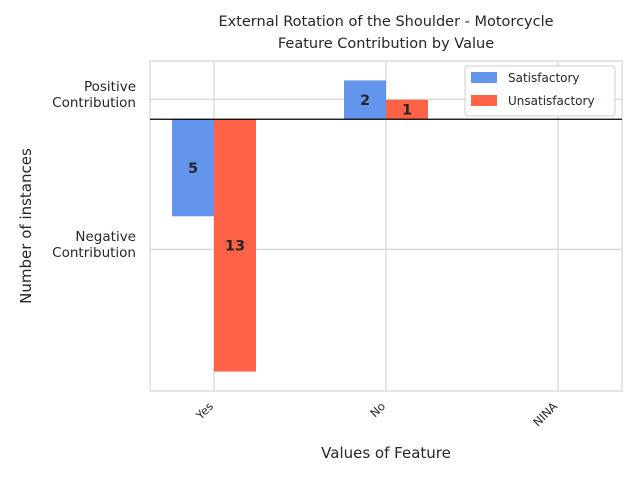  I want to click on y-axis-label: Number of instances, so click(26, 226).